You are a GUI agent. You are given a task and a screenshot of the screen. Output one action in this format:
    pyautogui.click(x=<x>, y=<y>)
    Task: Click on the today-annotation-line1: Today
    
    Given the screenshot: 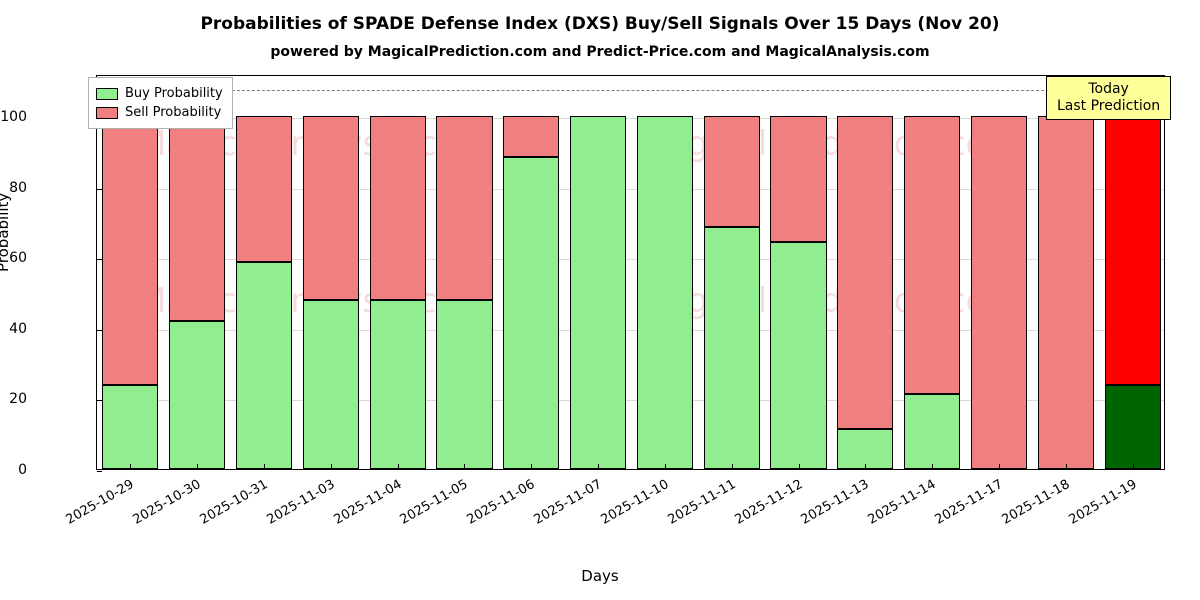 What is the action you would take?
    pyautogui.click(x=1108, y=89)
    